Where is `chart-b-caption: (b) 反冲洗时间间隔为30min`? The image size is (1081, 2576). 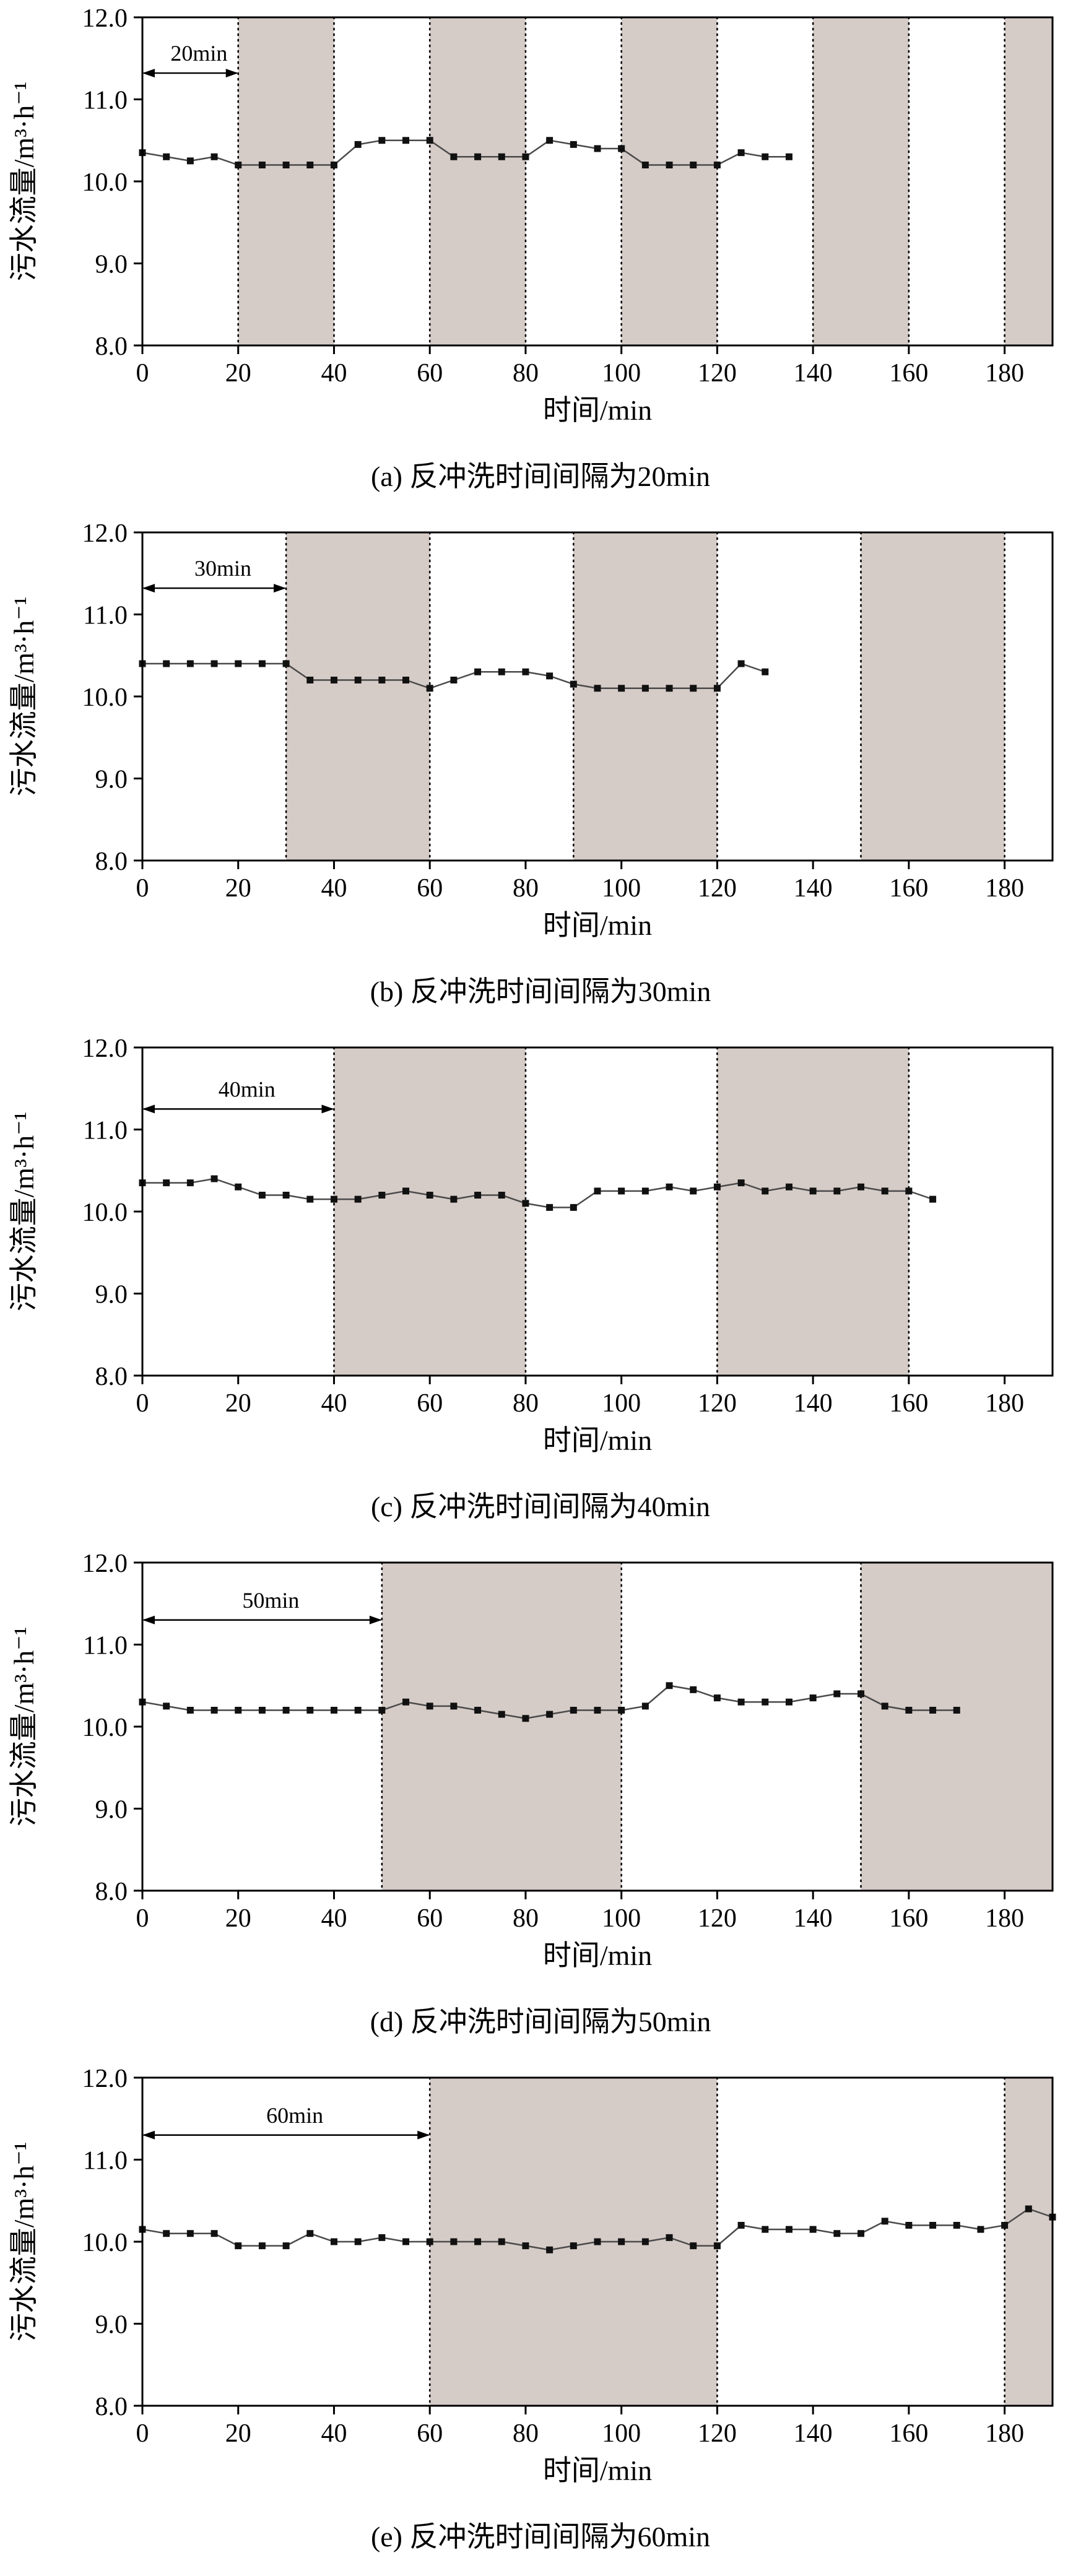 chart-b-caption: (b) 反冲洗时间间隔为30min is located at coordinates (540, 991).